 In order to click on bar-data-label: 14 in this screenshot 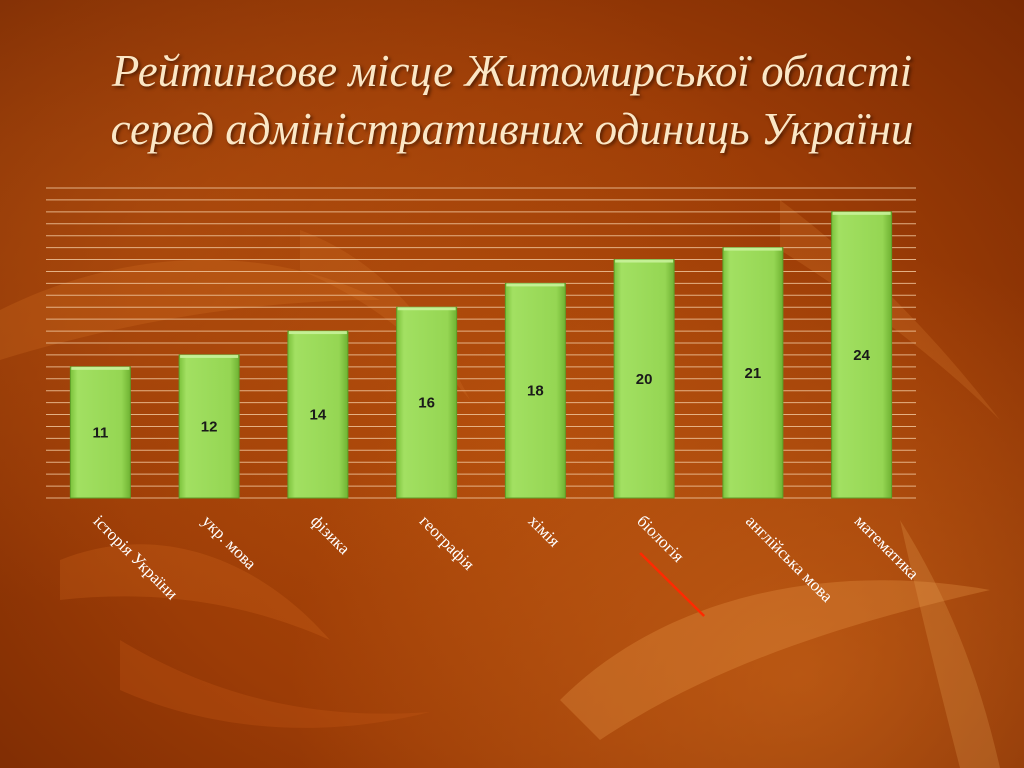, I will do `click(318, 415)`.